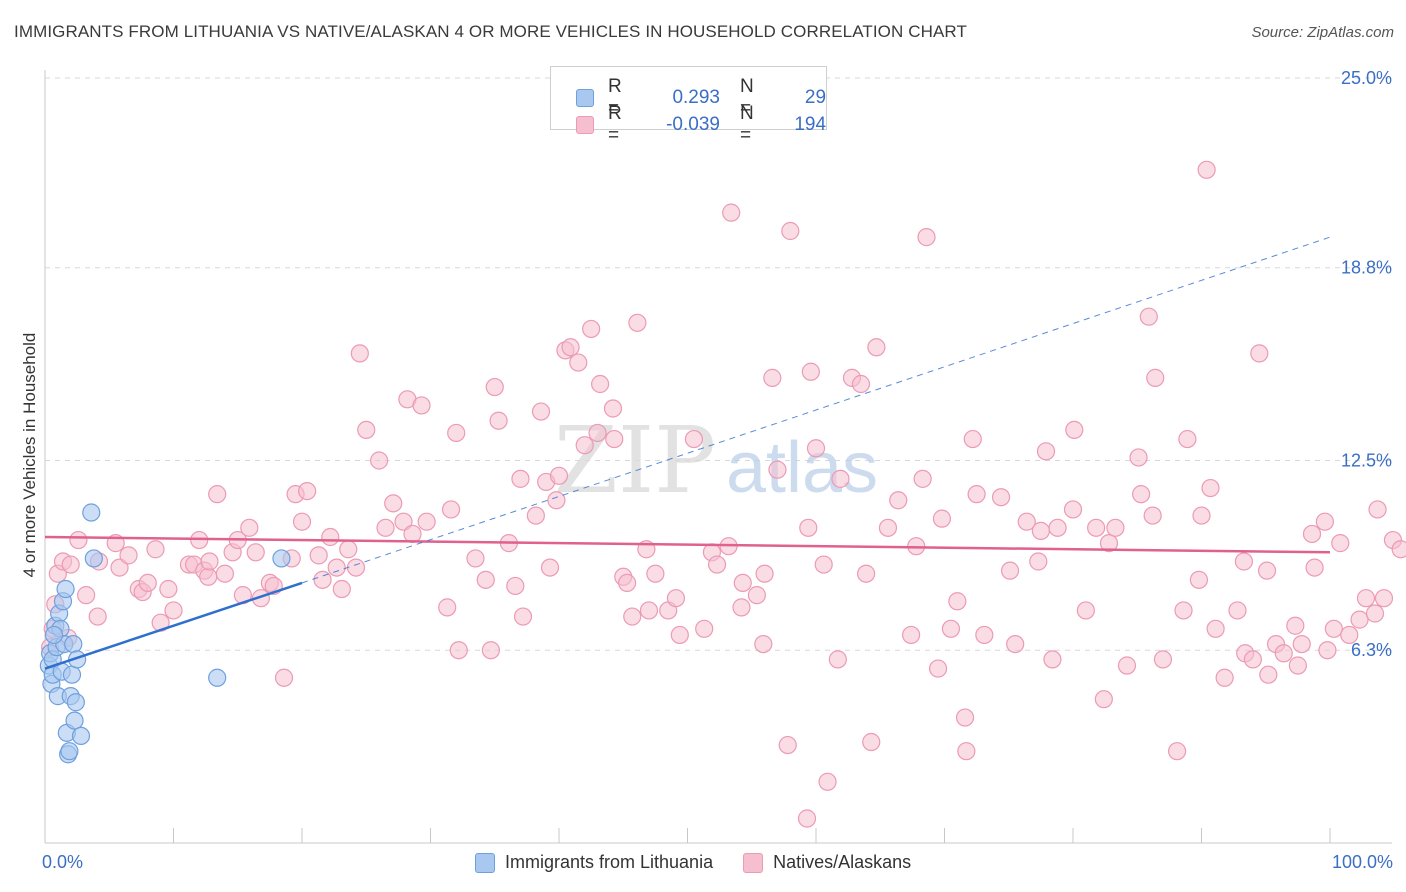 The image size is (1406, 892). What do you see at coordinates (1362, 862) in the screenshot?
I see `x-tick-label-max: 100.0%` at bounding box center [1362, 862].